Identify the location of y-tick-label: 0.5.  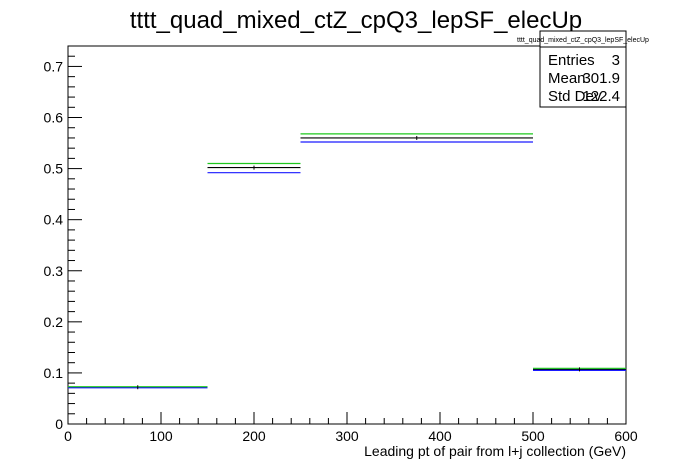
(54, 169).